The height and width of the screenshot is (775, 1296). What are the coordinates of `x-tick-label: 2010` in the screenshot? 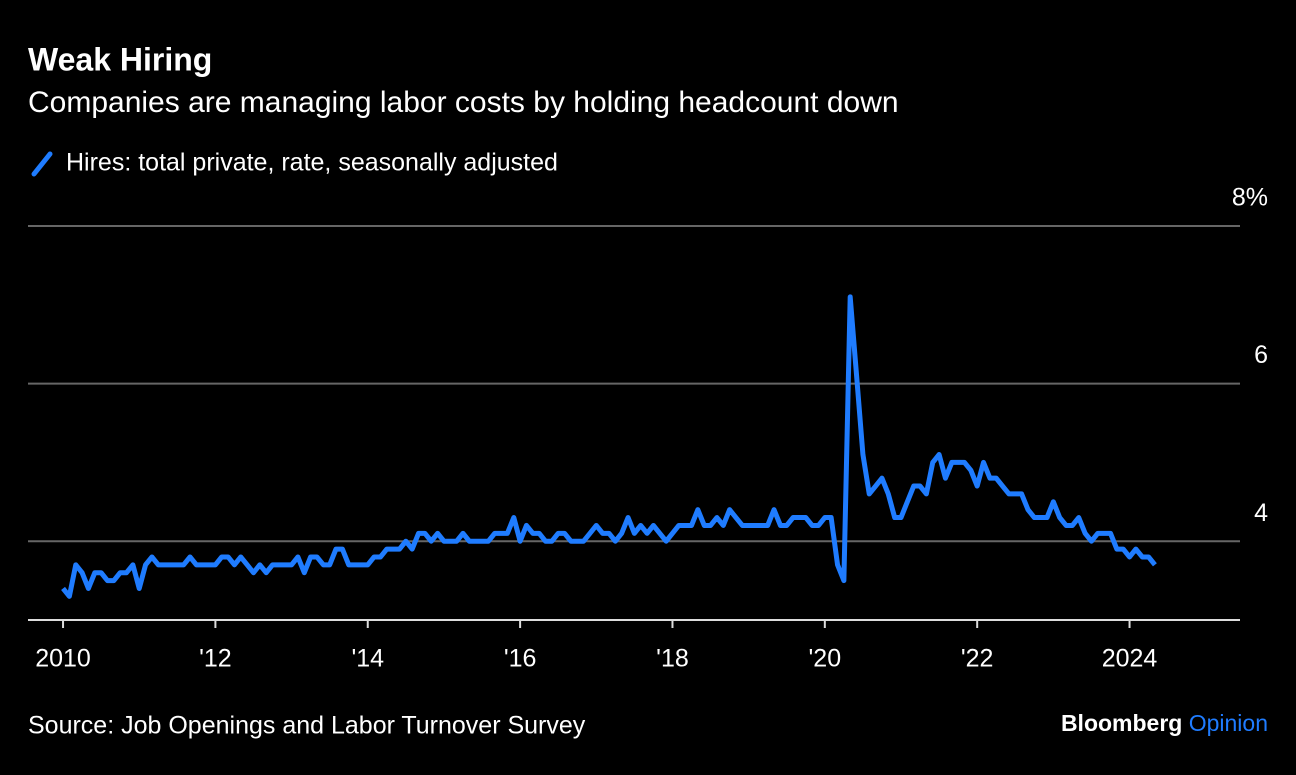 It's located at (63, 659).